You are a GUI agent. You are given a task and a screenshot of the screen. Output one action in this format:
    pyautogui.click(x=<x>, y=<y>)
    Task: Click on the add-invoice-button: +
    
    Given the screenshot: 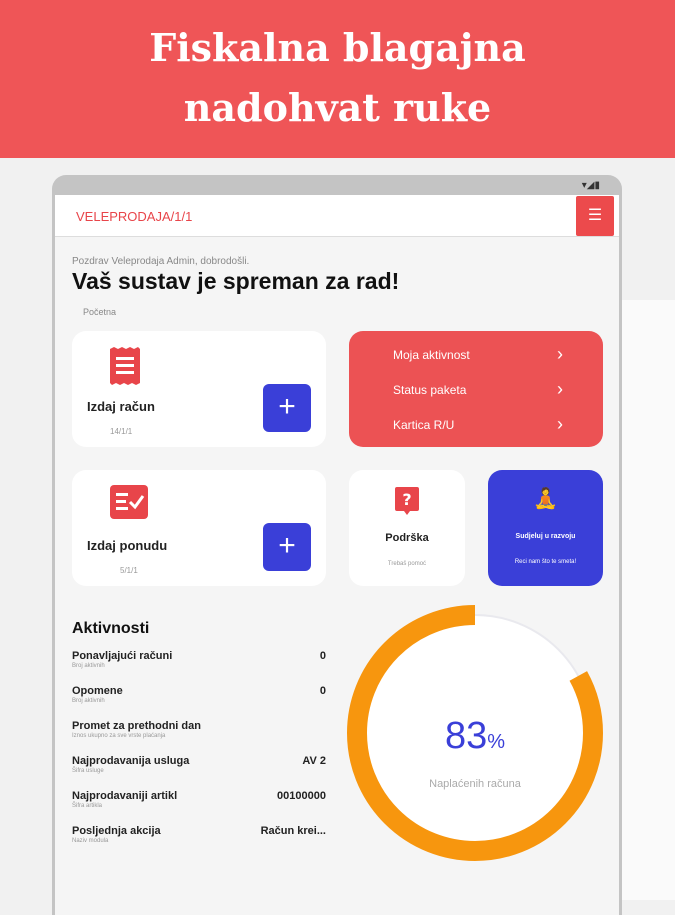 What is the action you would take?
    pyautogui.click(x=287, y=408)
    